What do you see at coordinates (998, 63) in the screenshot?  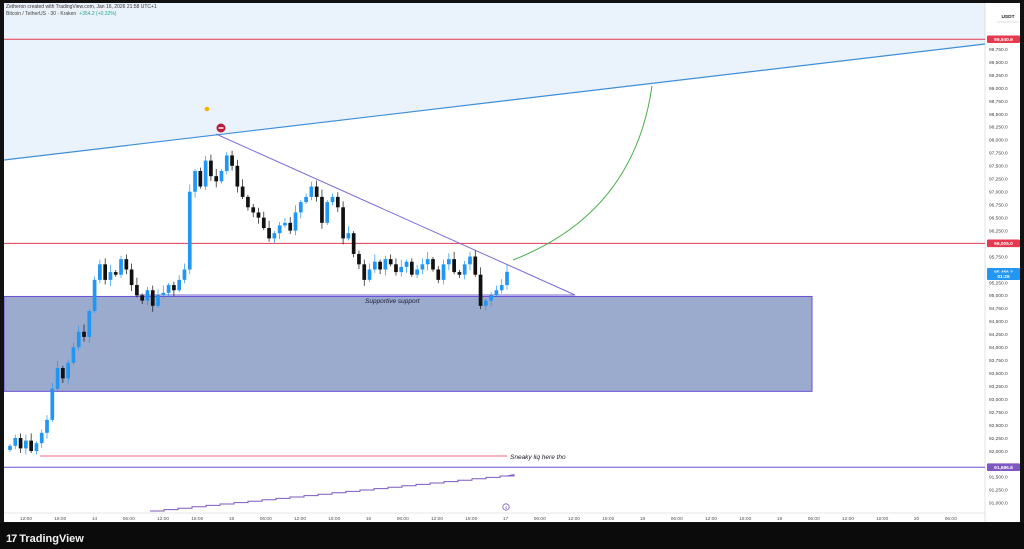 I see `price-tick-label: 99,500.0` at bounding box center [998, 63].